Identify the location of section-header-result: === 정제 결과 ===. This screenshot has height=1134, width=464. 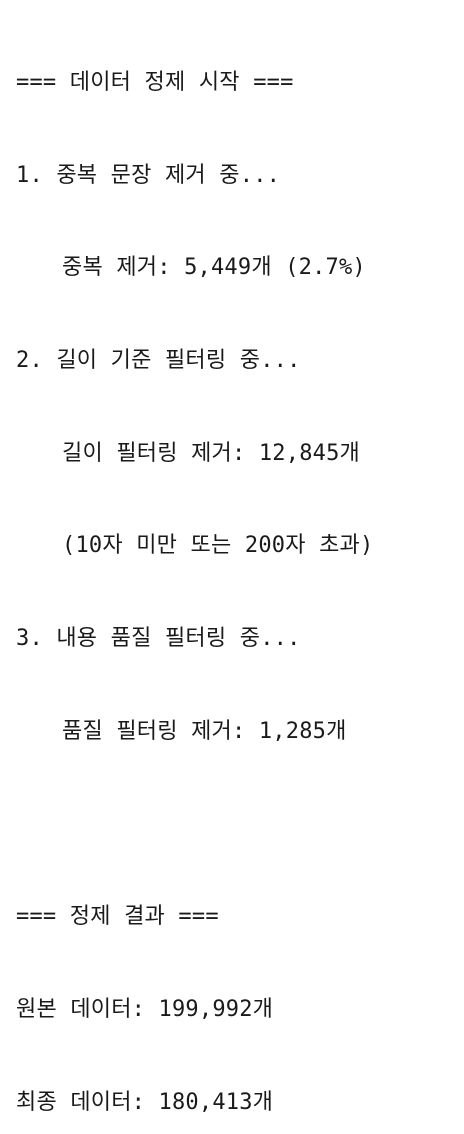
(117, 917).